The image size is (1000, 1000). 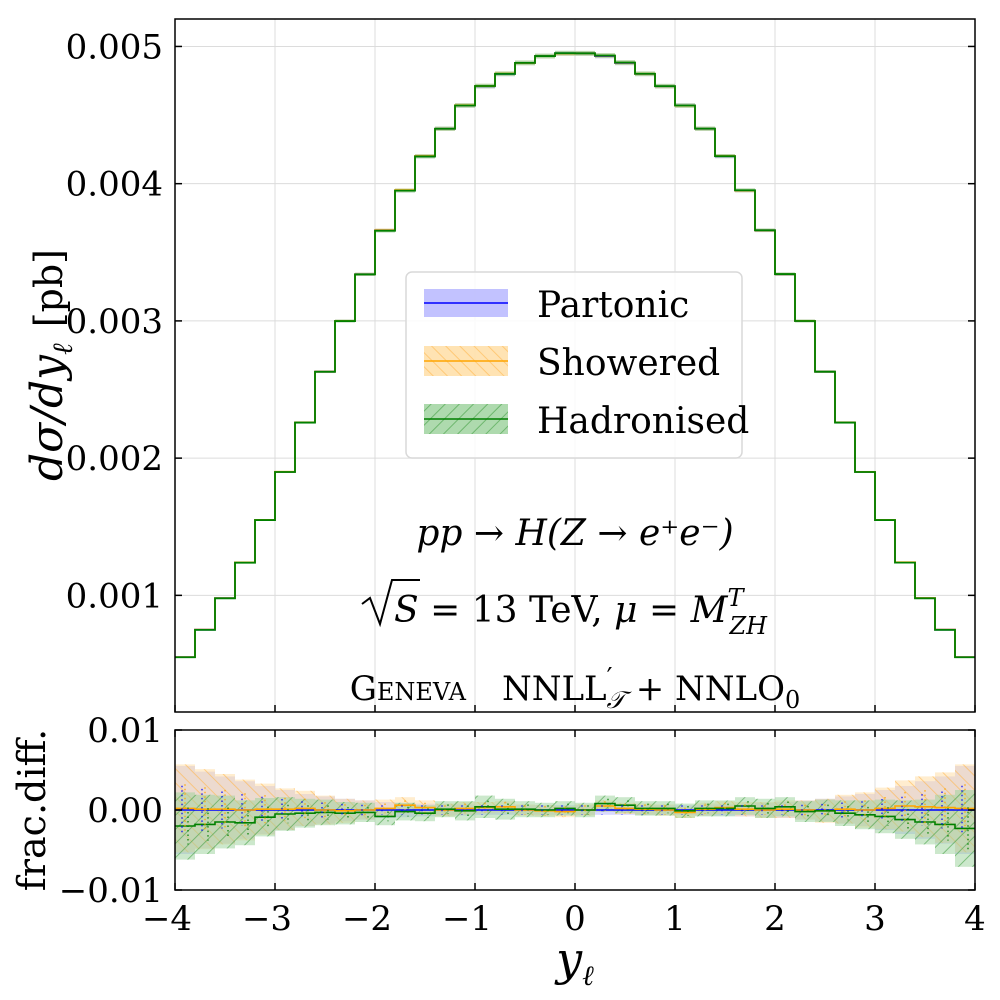 What do you see at coordinates (736, 598) in the screenshot?
I see `mu-sup: T` at bounding box center [736, 598].